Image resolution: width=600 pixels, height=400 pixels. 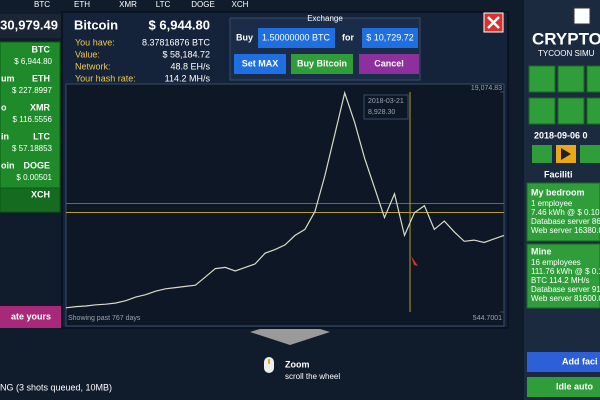 I want to click on coin-tab: LTC, so click(x=163, y=4).